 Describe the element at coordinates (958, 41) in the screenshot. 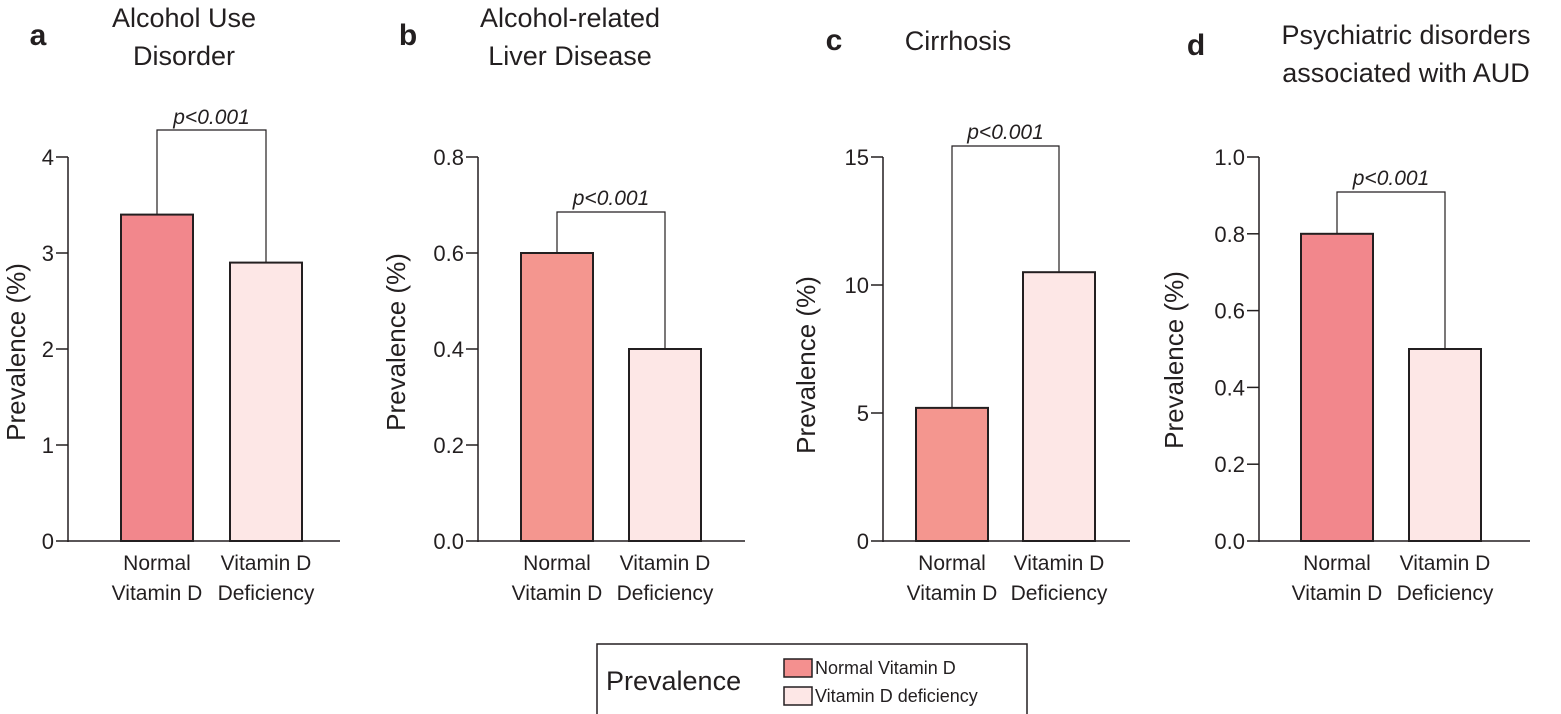

I see `panel-title: Cirrhosis` at that location.